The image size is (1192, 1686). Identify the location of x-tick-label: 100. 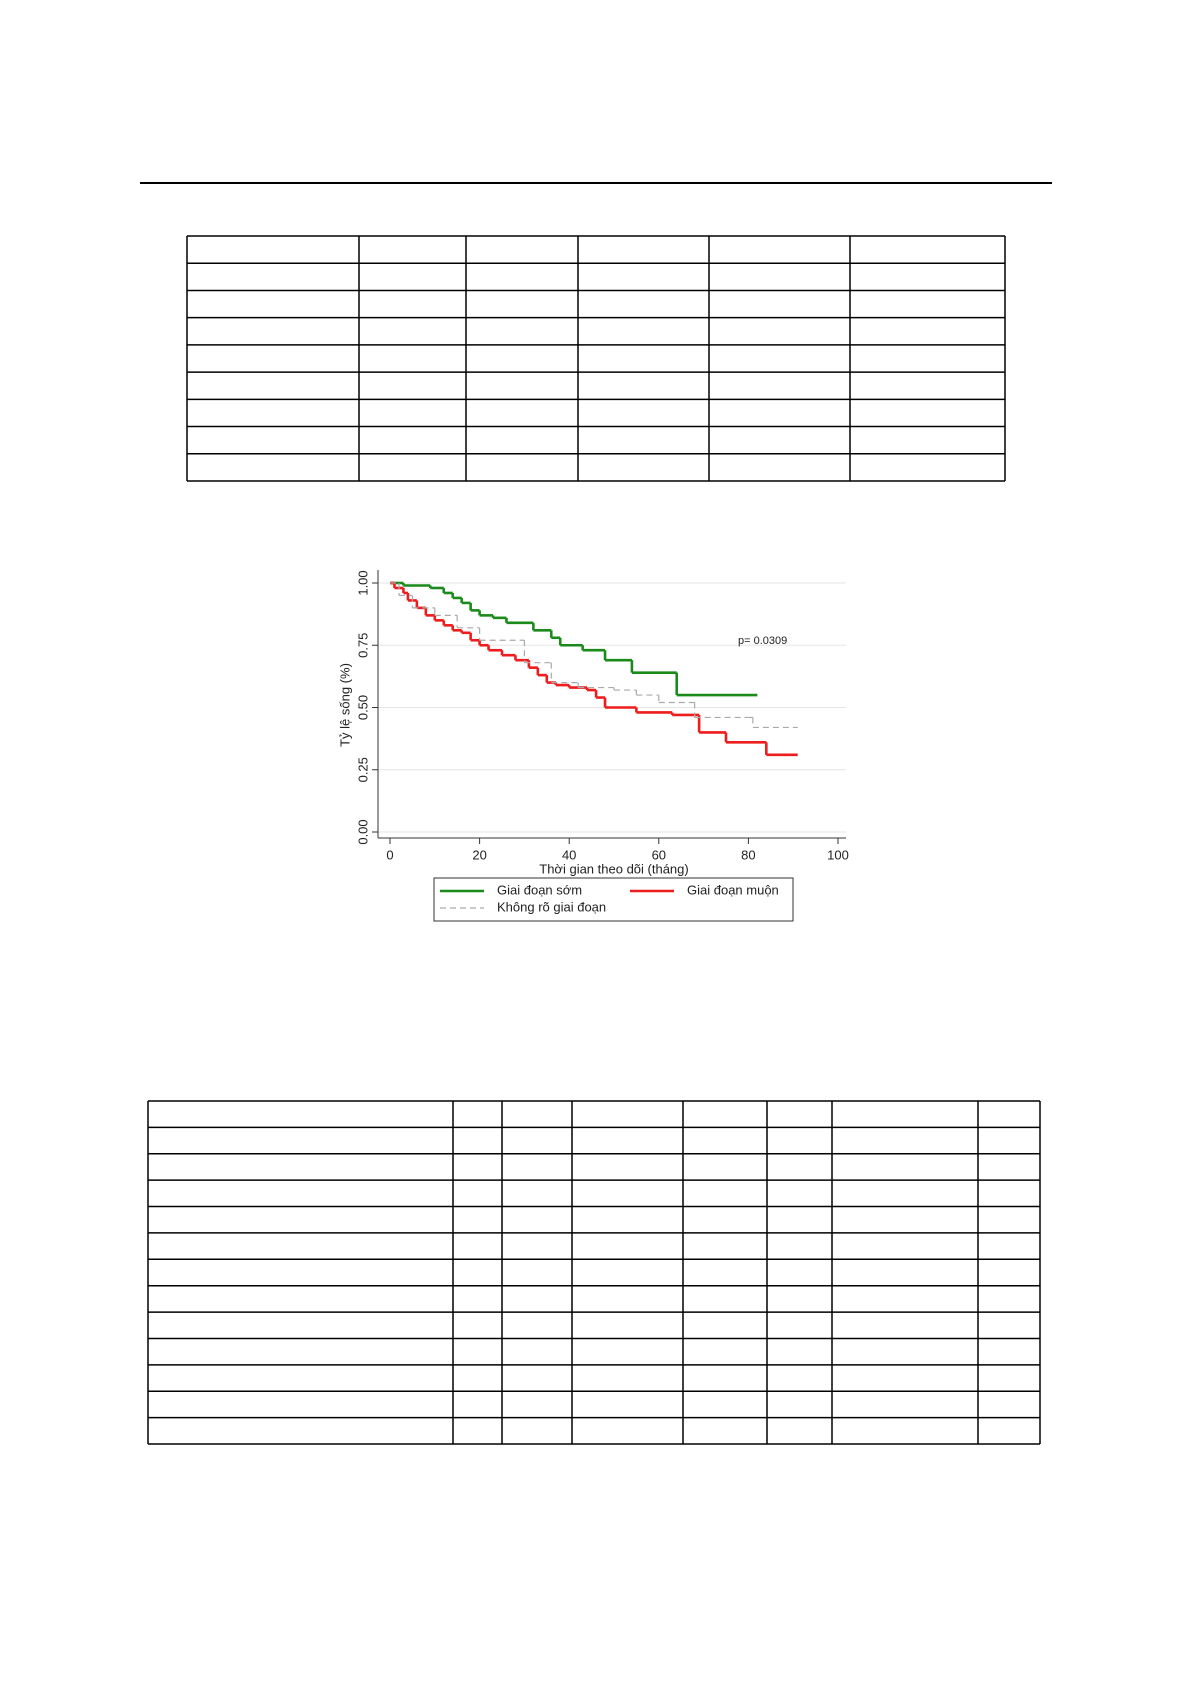
(838, 854).